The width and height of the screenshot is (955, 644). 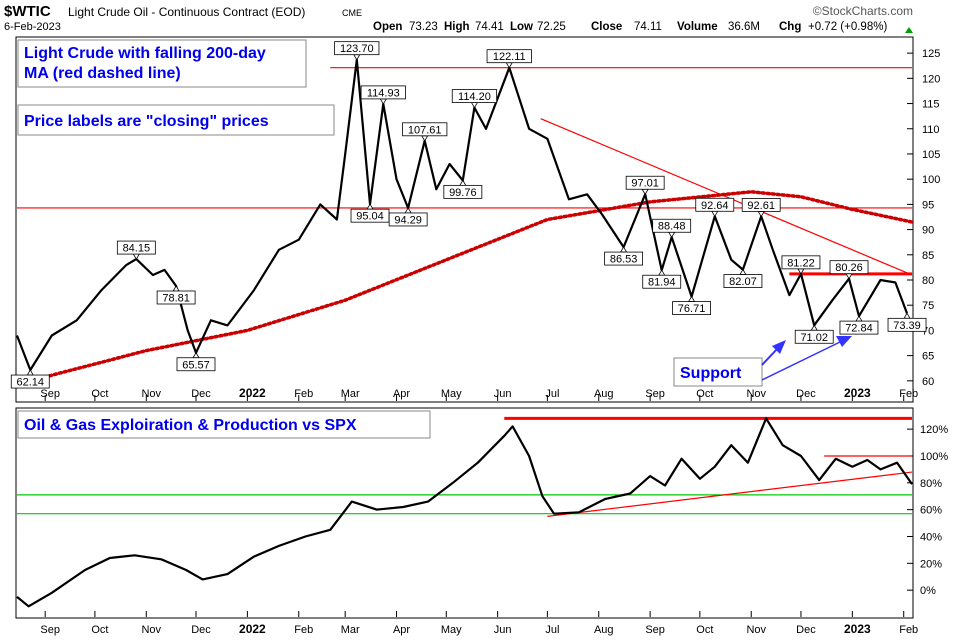 I want to click on y-tick-label-upper: 100, so click(x=931, y=180).